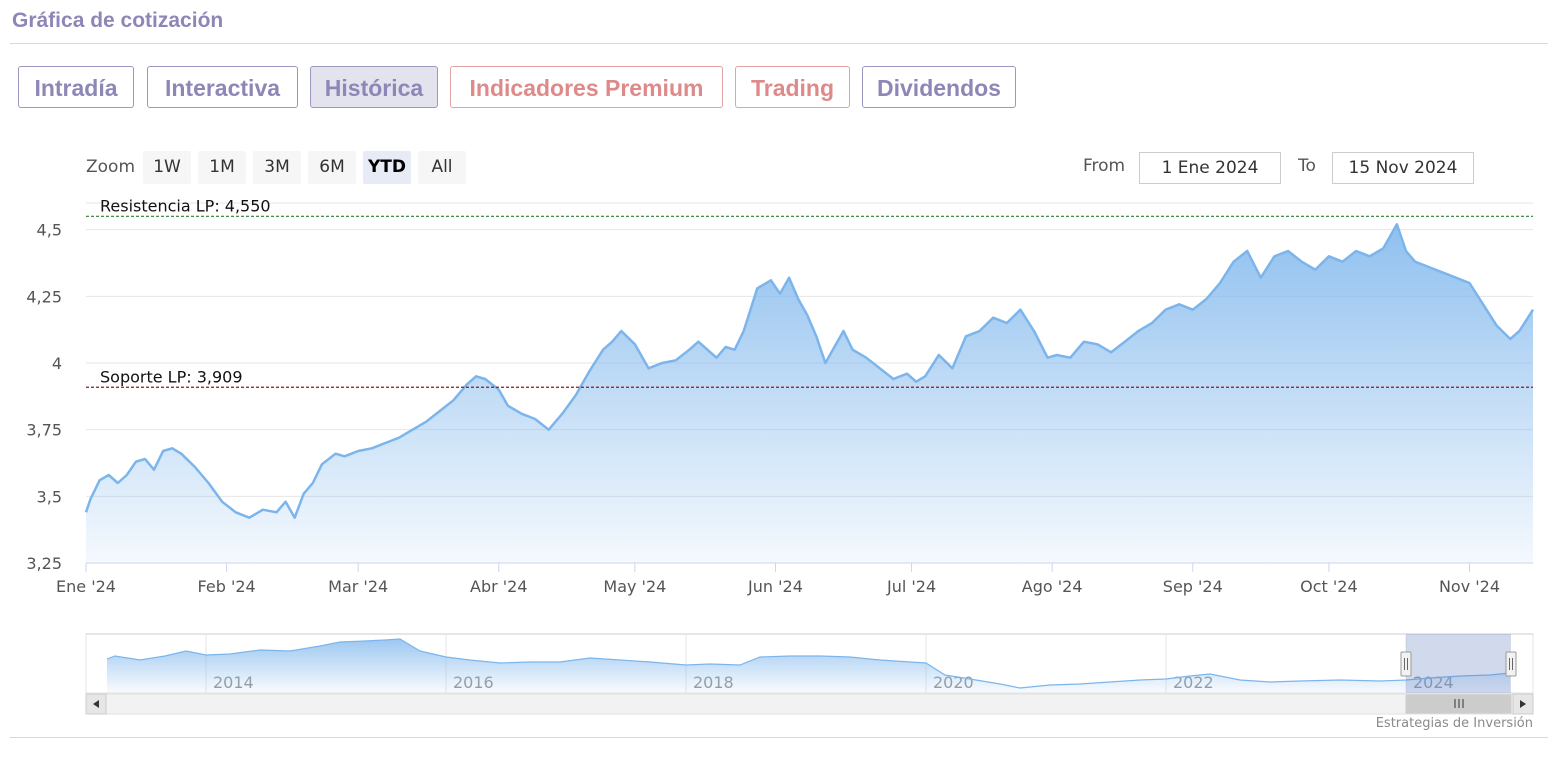 This screenshot has width=1555, height=765. I want to click on zoom-ytd-button: YTD, so click(387, 167).